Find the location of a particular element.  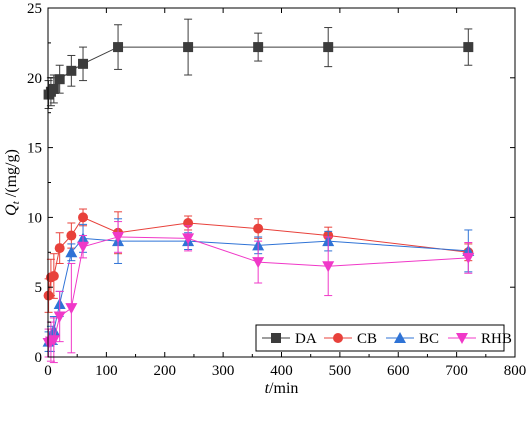

x-axis-unit: /min is located at coordinates (283, 388).